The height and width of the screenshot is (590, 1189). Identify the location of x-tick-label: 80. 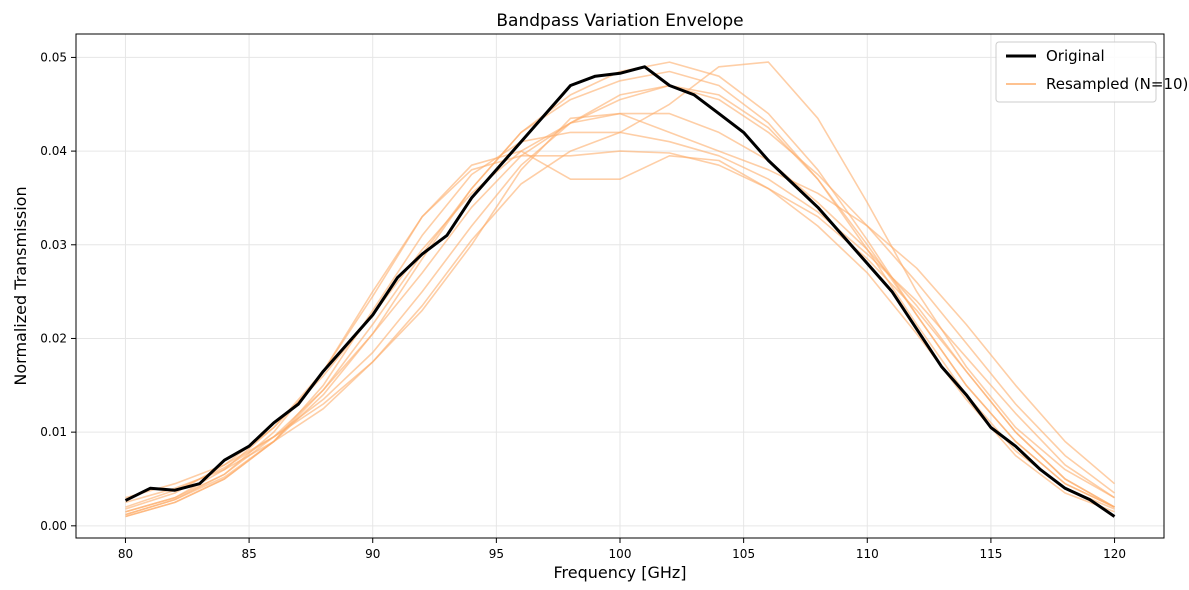
(125, 554).